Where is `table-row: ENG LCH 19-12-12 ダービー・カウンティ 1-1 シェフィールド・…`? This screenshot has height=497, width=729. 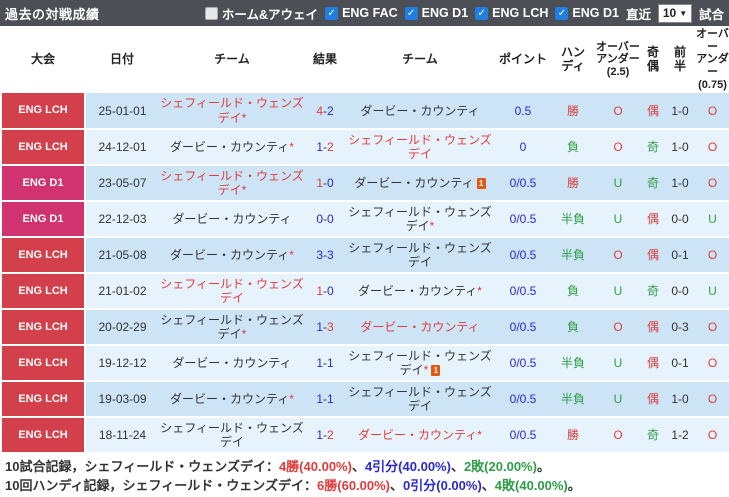 table-row: ENG LCH 19-12-12 ダービー・カウンティ 1-1 シェフィールド・… is located at coordinates (364, 364).